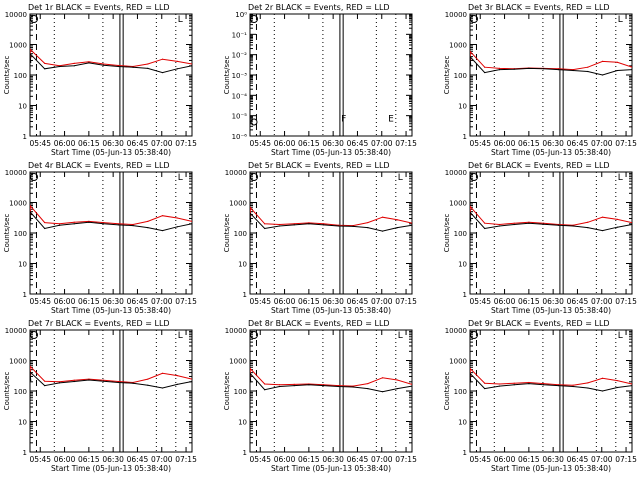 The height and width of the screenshot is (480, 640). What do you see at coordinates (186, 143) in the screenshot?
I see `x-tick-label: 07:15` at bounding box center [186, 143].